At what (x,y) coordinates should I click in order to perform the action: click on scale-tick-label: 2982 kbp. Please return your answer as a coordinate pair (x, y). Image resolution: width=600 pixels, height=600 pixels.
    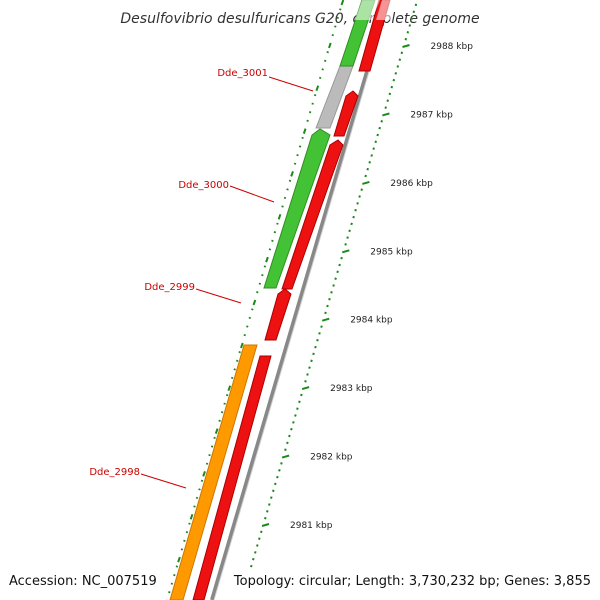
    Looking at the image, I should click on (331, 458).